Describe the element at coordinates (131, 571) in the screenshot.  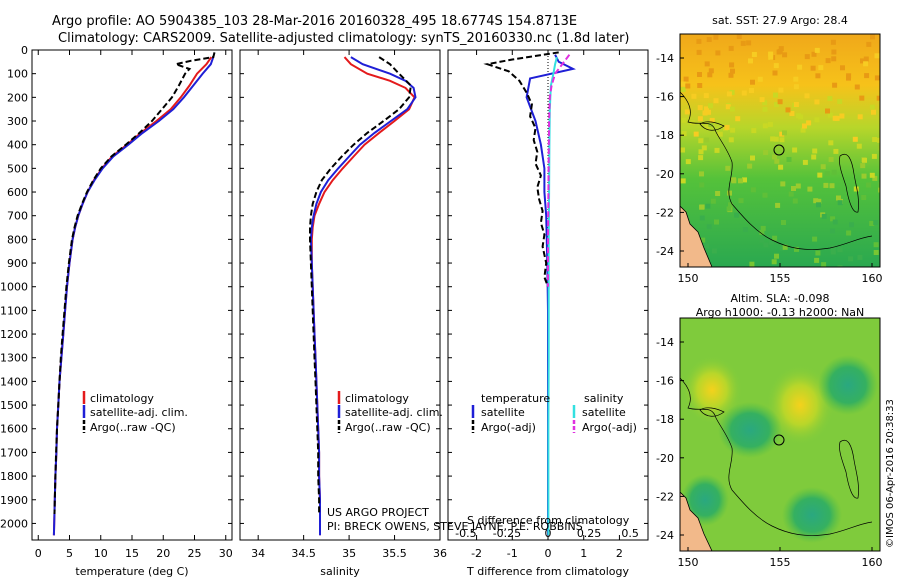
I see `temperature-x-label: temperature (deg C)` at that location.